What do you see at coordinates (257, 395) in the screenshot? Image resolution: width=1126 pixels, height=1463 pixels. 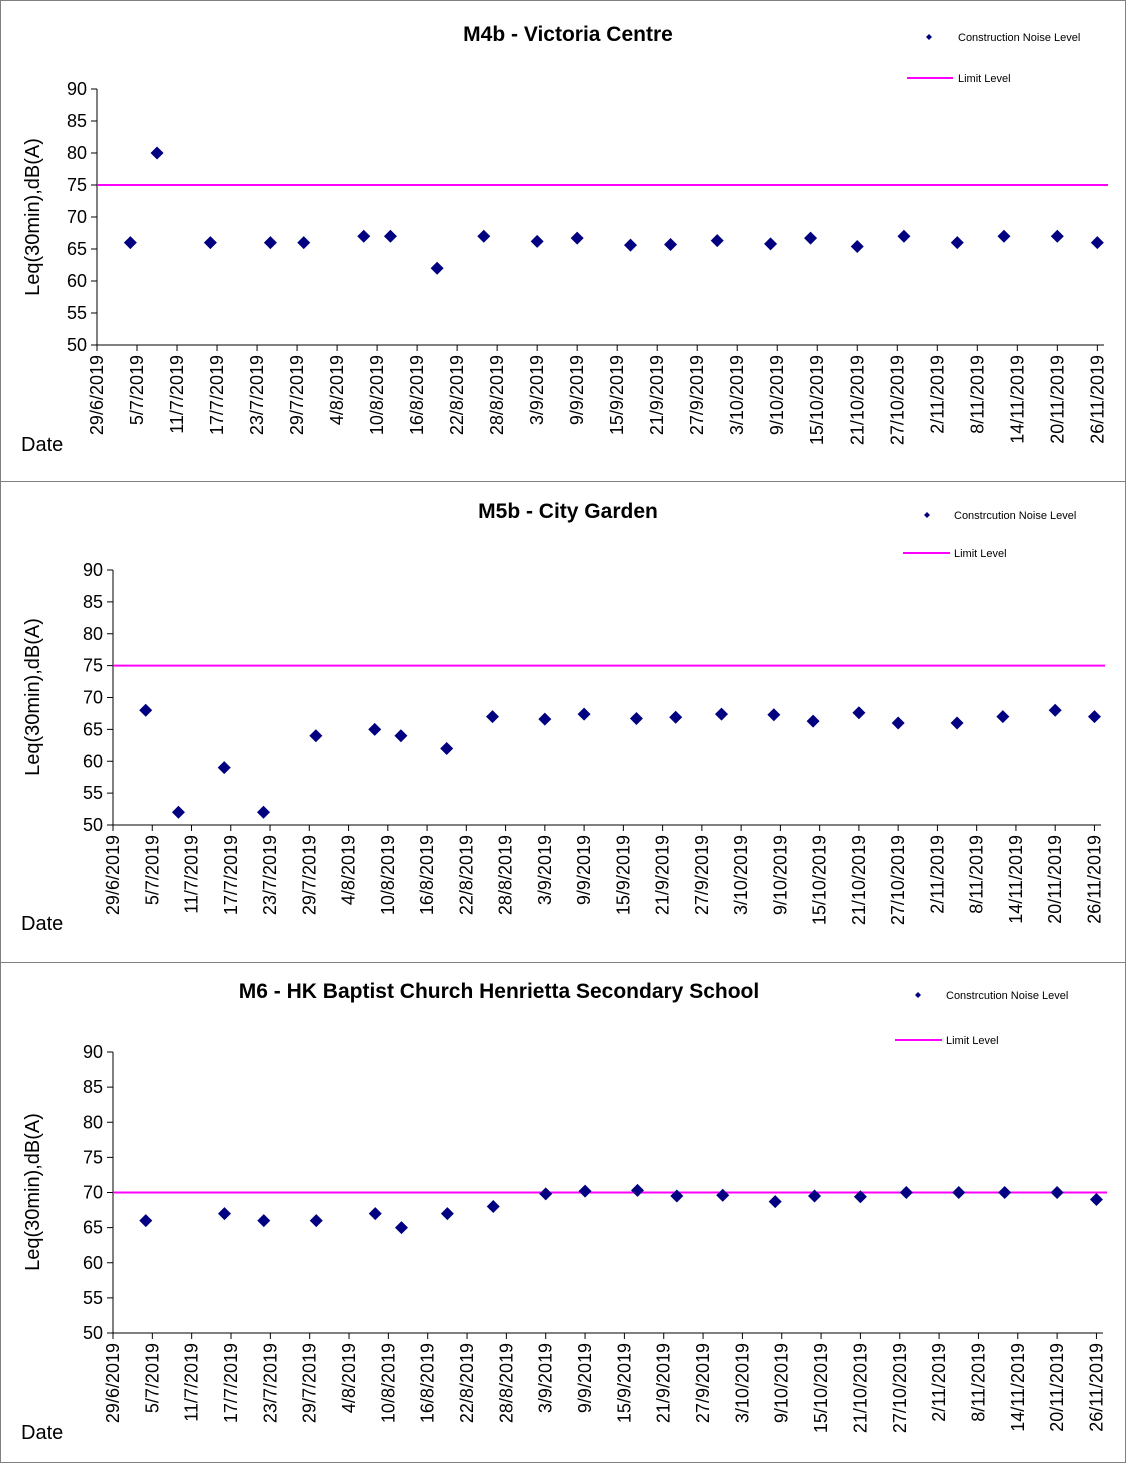 I see `x-tick-label: 23/7/2019` at bounding box center [257, 395].